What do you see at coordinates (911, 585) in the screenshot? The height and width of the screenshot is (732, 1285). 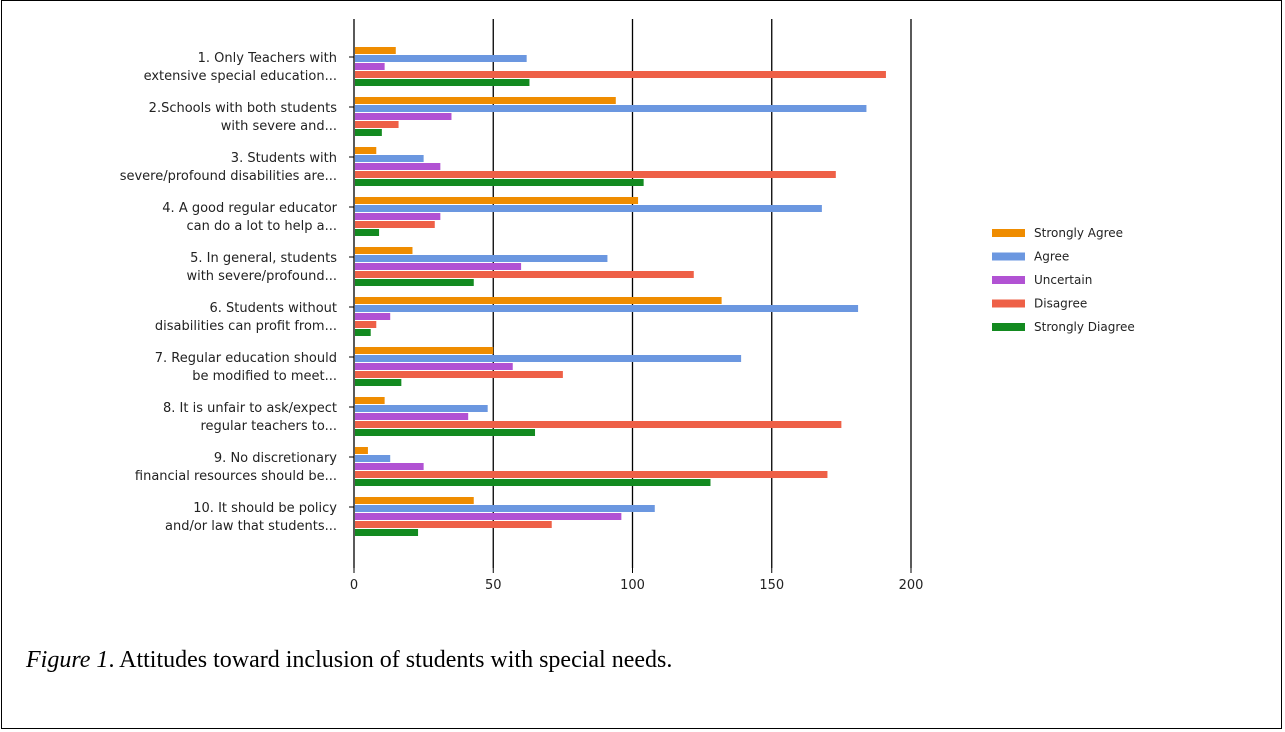 I see `x-tick-label: 200` at bounding box center [911, 585].